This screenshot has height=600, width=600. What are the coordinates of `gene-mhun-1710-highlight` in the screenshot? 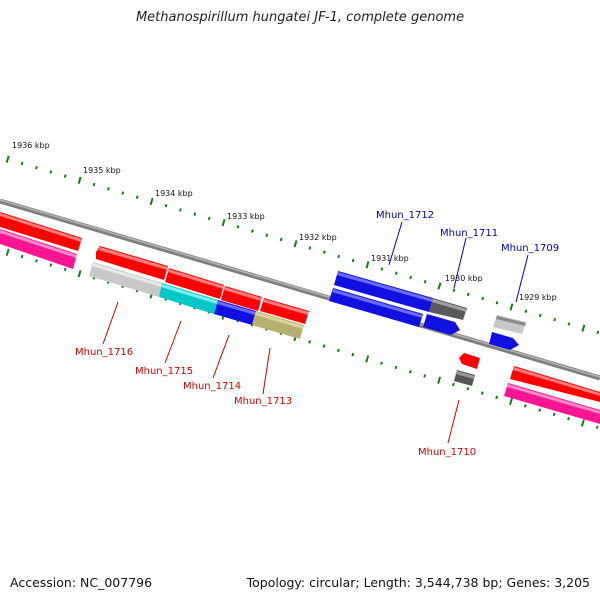 It's located at (465, 375).